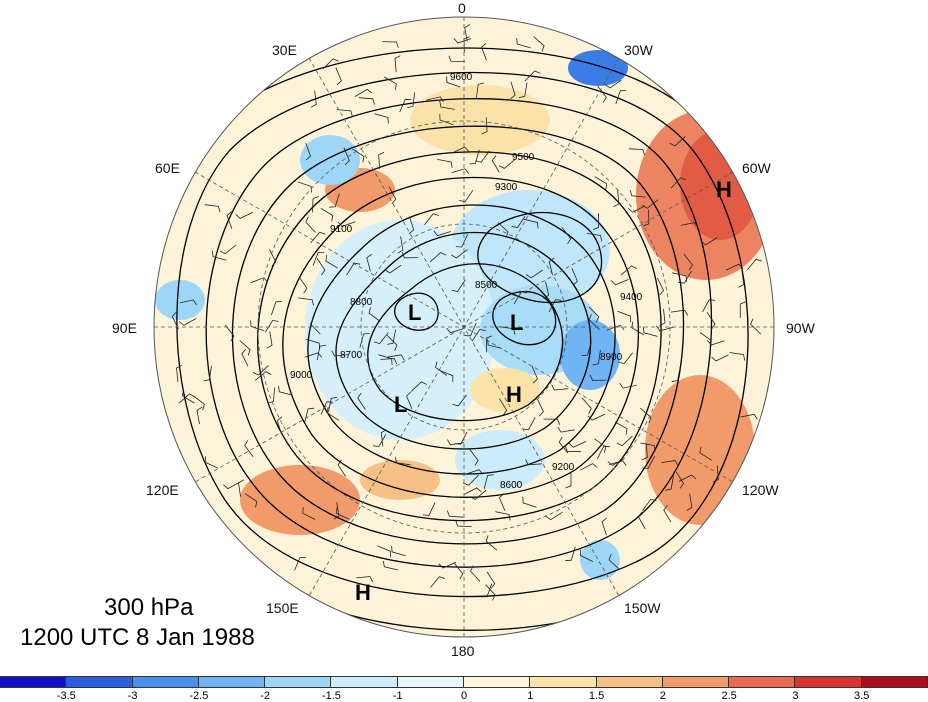 The width and height of the screenshot is (928, 702). I want to click on colorbar-tick-label: -2.5, so click(199, 696).